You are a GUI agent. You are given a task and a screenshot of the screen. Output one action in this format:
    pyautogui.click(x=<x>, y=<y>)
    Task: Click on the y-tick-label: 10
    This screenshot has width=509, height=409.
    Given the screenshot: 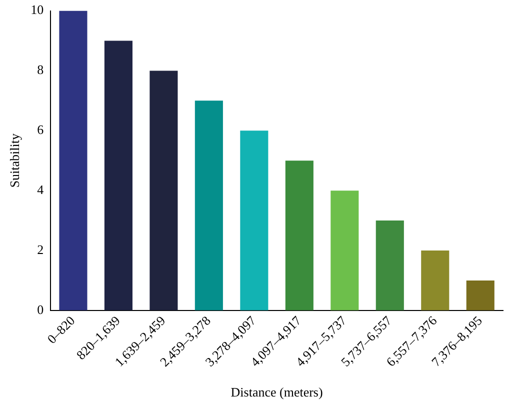 What is the action you would take?
    pyautogui.click(x=37, y=10)
    